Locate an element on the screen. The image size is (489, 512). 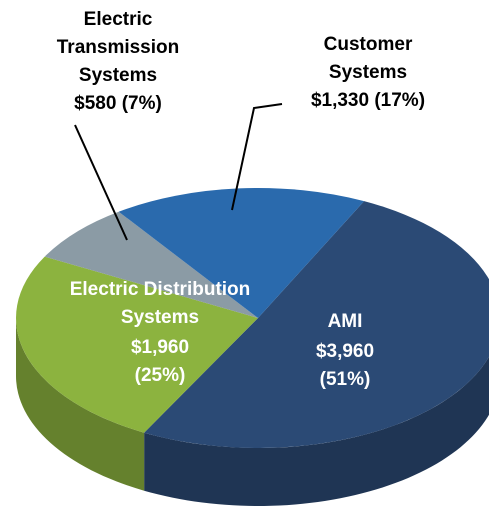
slice-side is located at coordinates (80, 404).